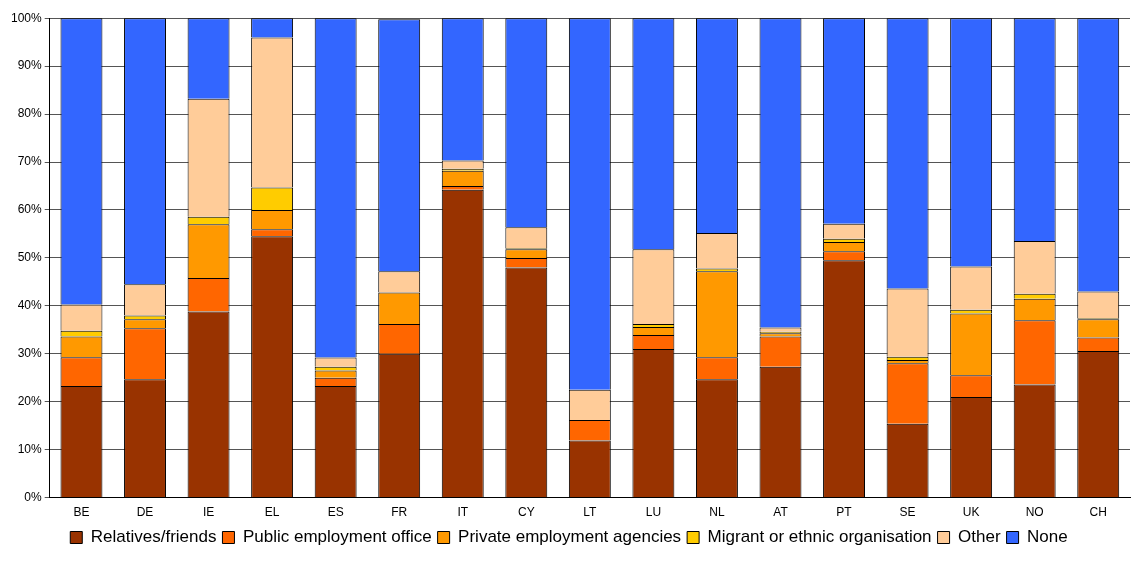 Image resolution: width=1142 pixels, height=564 pixels. What do you see at coordinates (33, 496) in the screenshot?
I see `y-tick-label: 0%` at bounding box center [33, 496].